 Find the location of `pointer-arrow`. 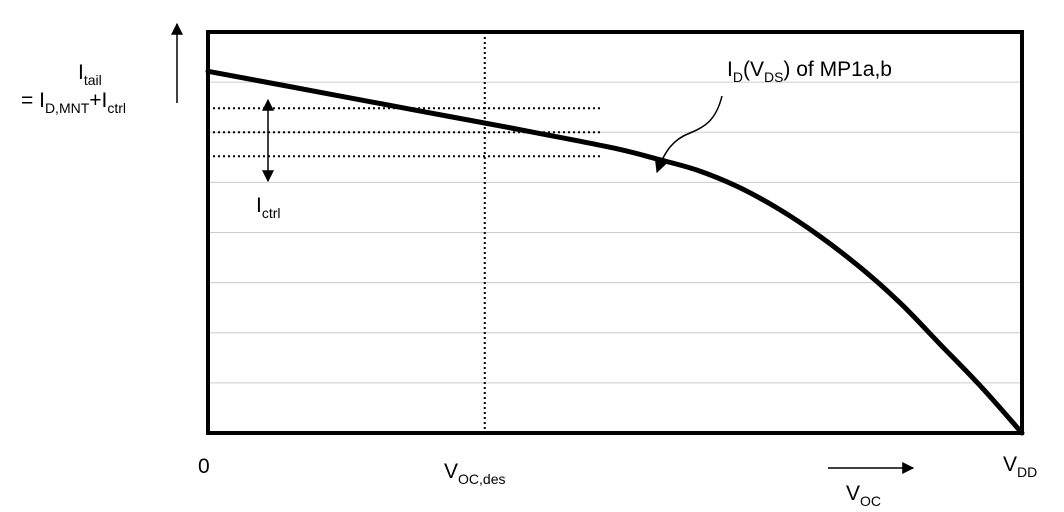

pointer-arrow is located at coordinates (689, 134).